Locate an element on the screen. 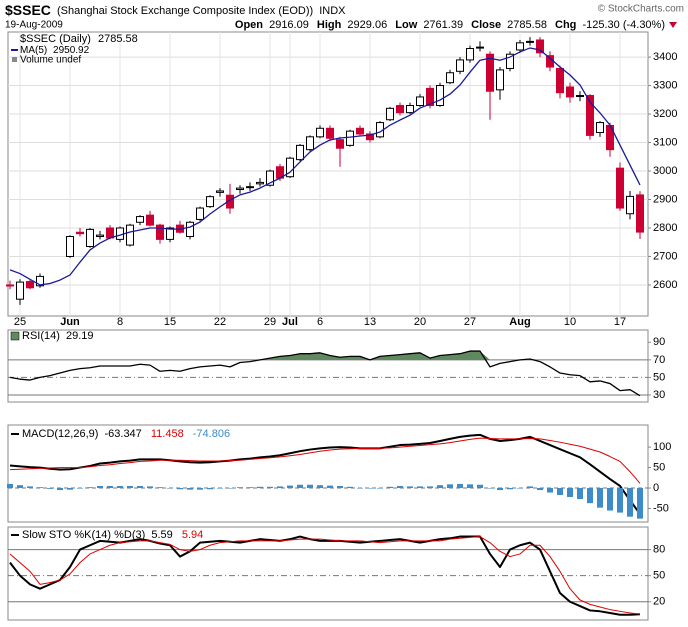 The height and width of the screenshot is (627, 688). close-value: 2785.58 is located at coordinates (527, 25).